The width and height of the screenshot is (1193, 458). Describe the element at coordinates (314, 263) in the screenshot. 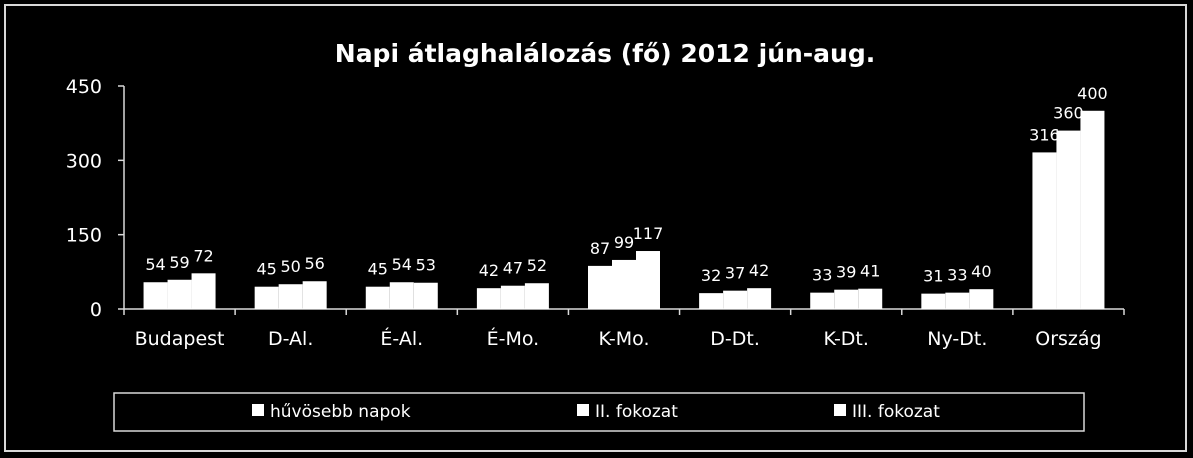

I see `data-label: 56` at that location.